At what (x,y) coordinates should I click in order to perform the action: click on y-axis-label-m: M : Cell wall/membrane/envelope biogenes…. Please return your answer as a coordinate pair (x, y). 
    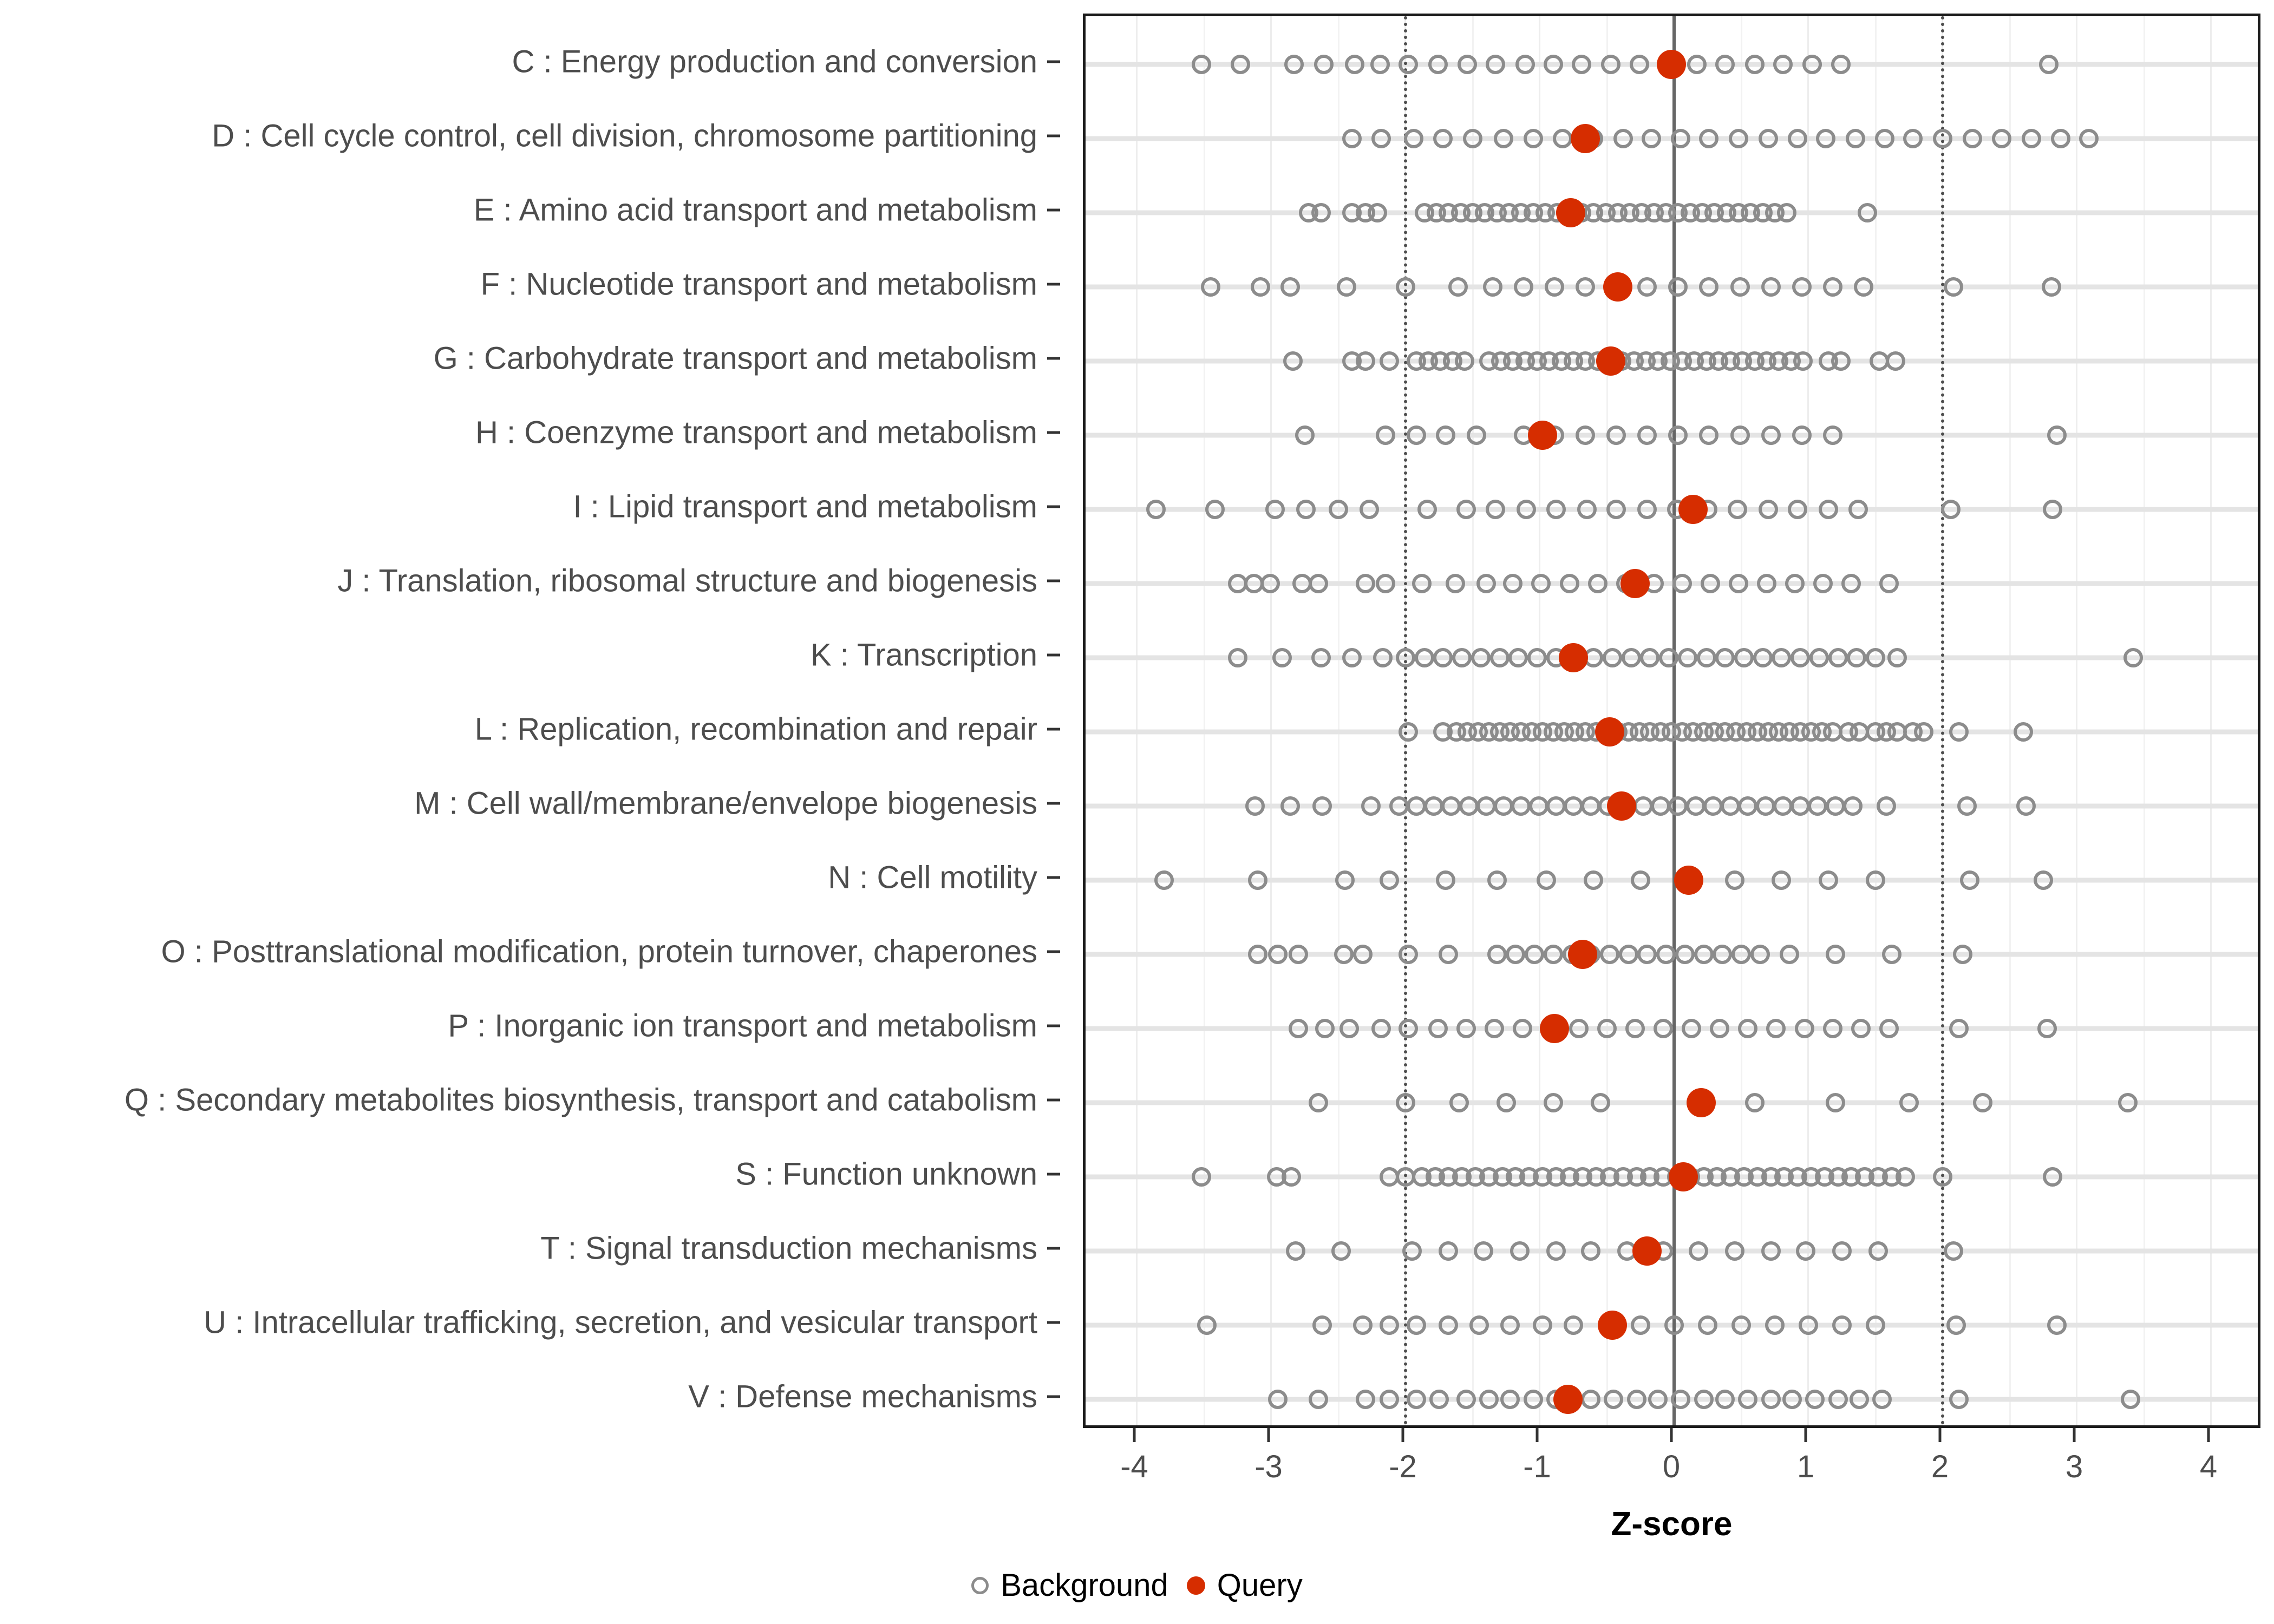
    Looking at the image, I should click on (725, 803).